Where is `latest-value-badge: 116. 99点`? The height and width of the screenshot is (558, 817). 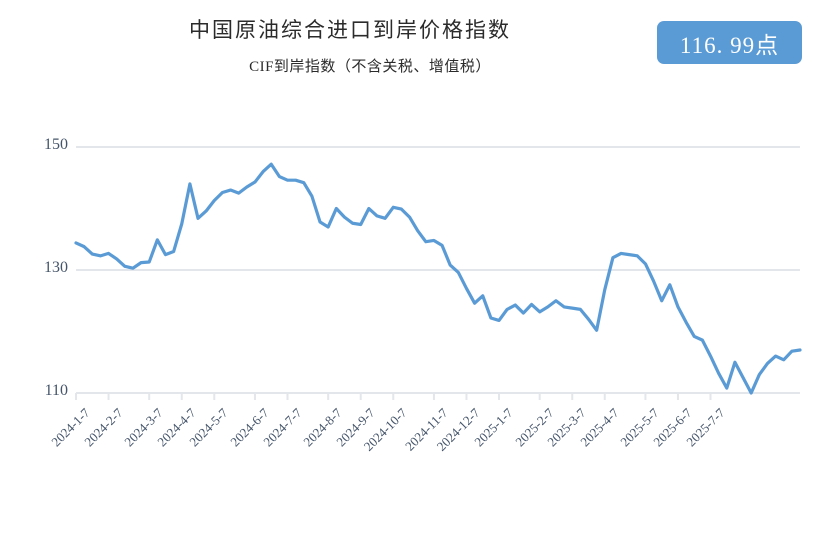
latest-value-badge: 116. 99点 is located at coordinates (729, 42).